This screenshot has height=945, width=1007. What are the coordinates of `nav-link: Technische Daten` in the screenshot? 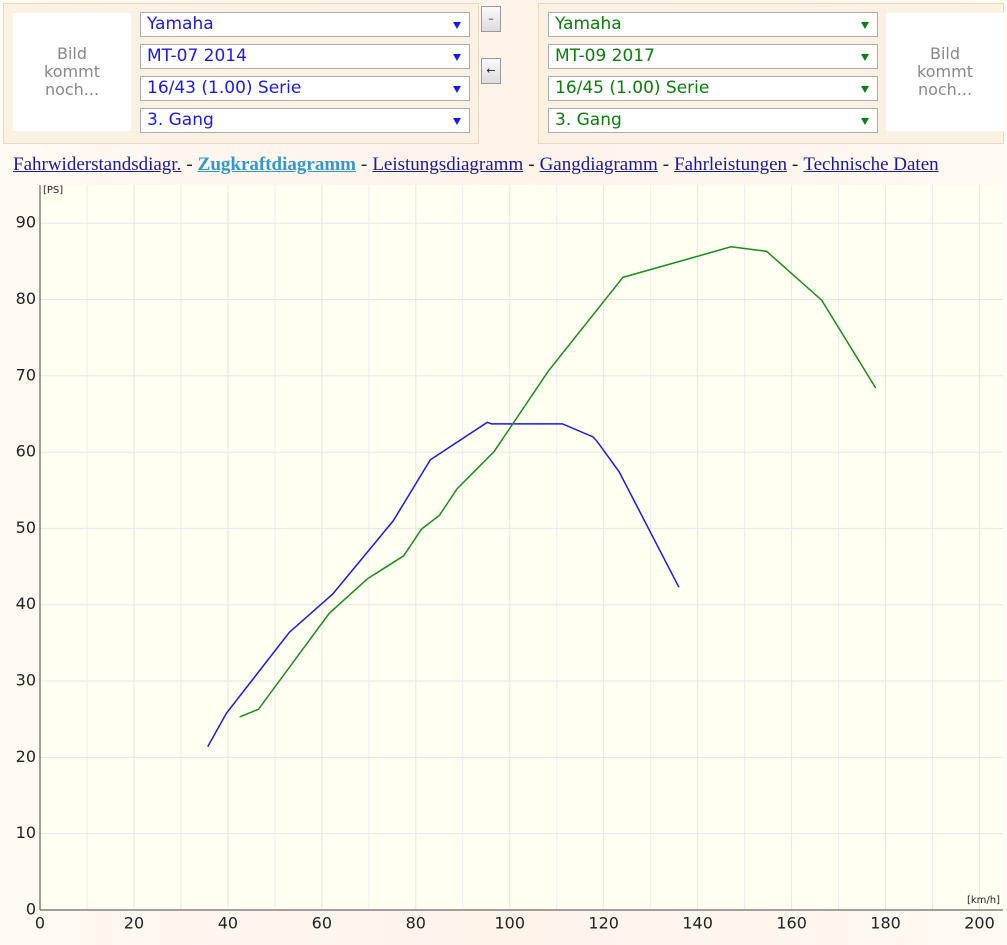 It's located at (871, 164).